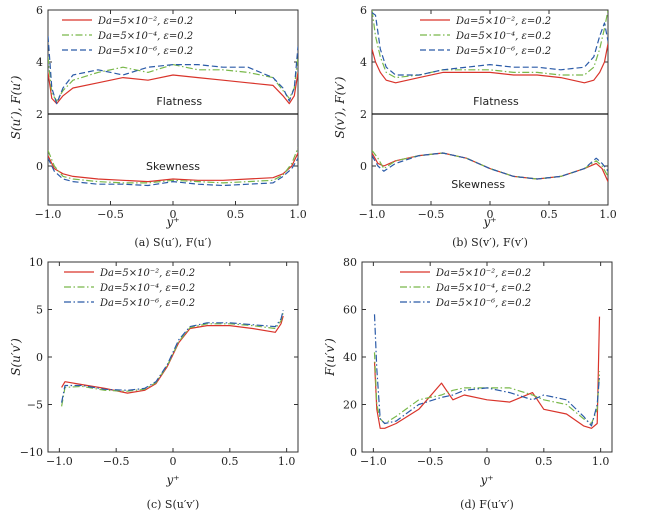 The image size is (645, 517). Describe the element at coordinates (39, 166) in the screenshot. I see `panel-a-ytick-label: 0` at that location.